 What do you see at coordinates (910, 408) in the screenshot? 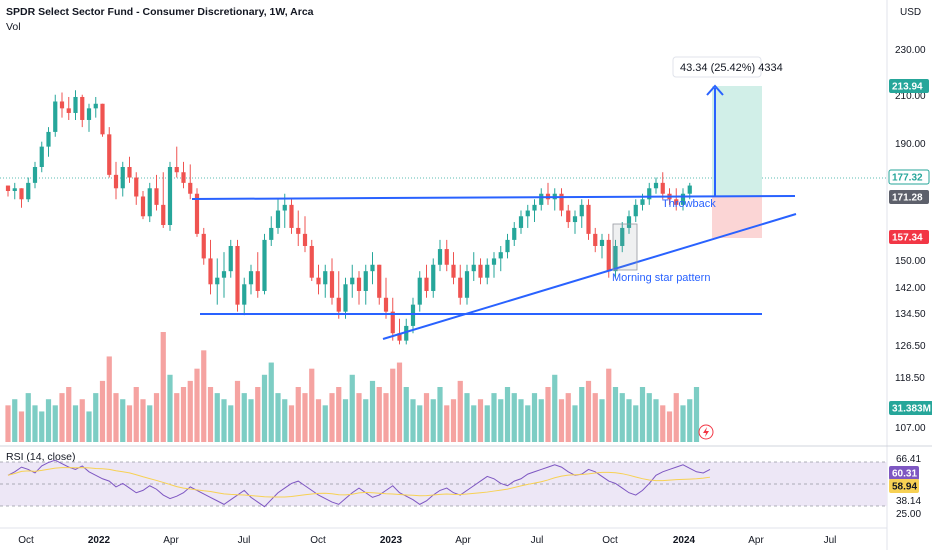
I see `price-badge-box` at bounding box center [910, 408].